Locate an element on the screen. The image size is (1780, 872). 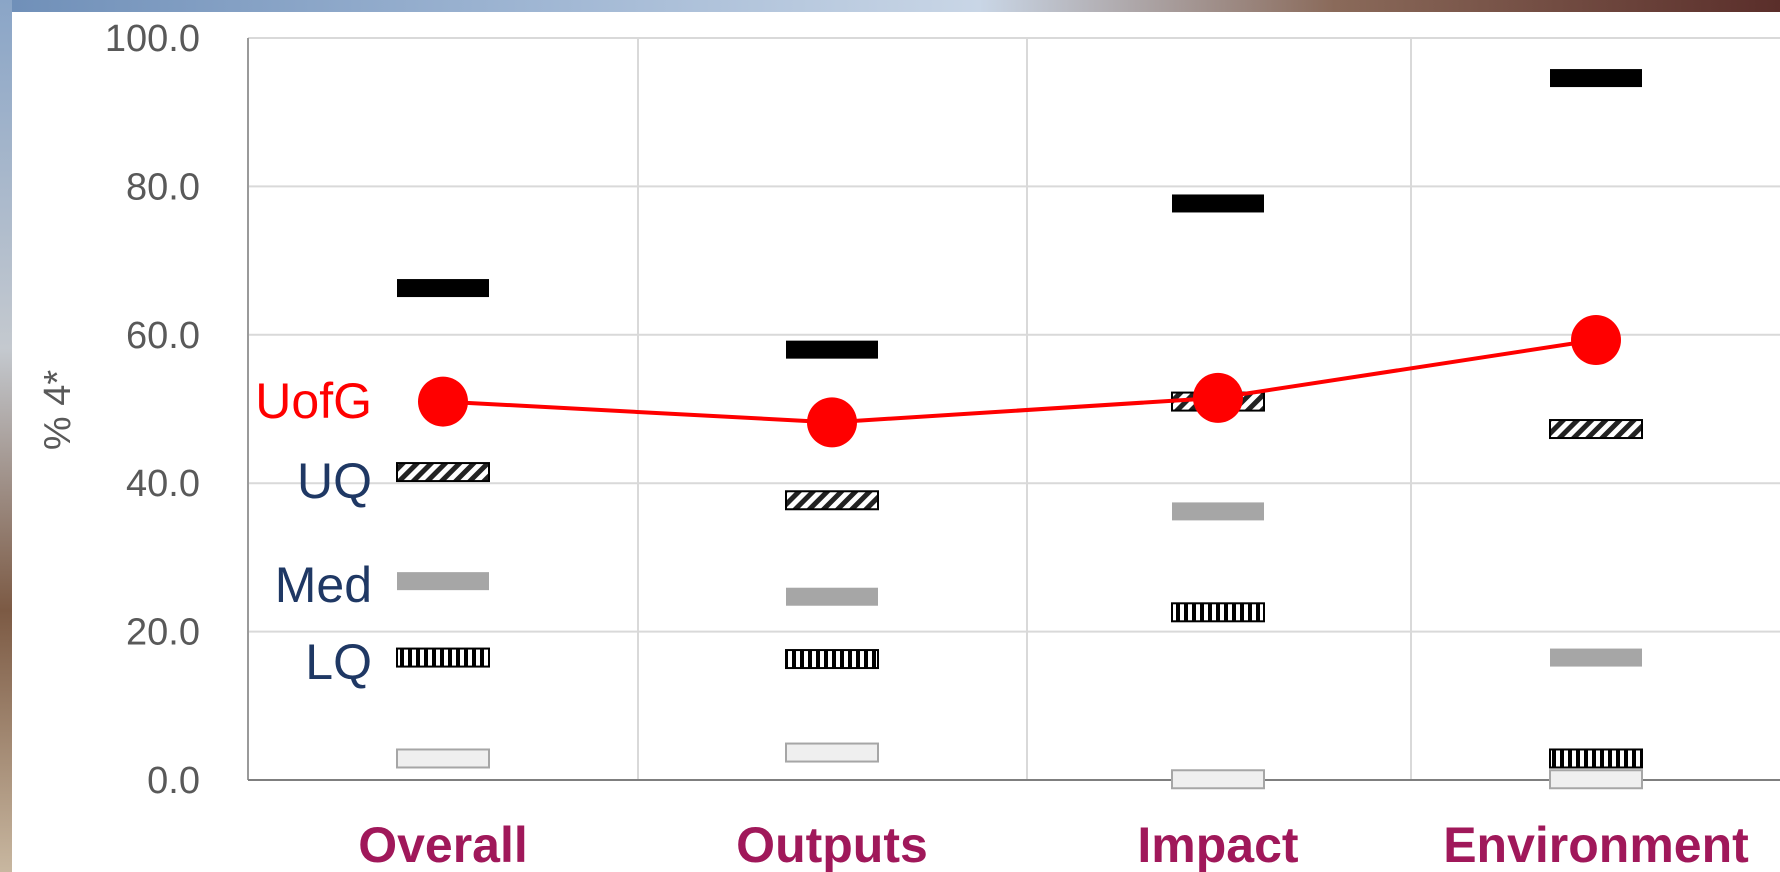
background-photo-strip-left is located at coordinates (6, 436).